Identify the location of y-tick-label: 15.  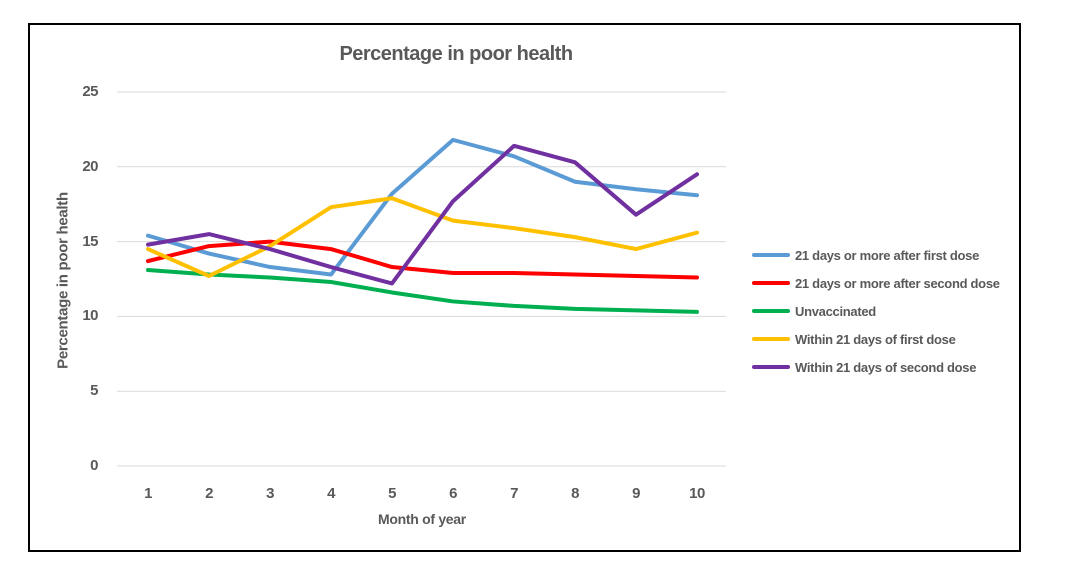
(90, 241).